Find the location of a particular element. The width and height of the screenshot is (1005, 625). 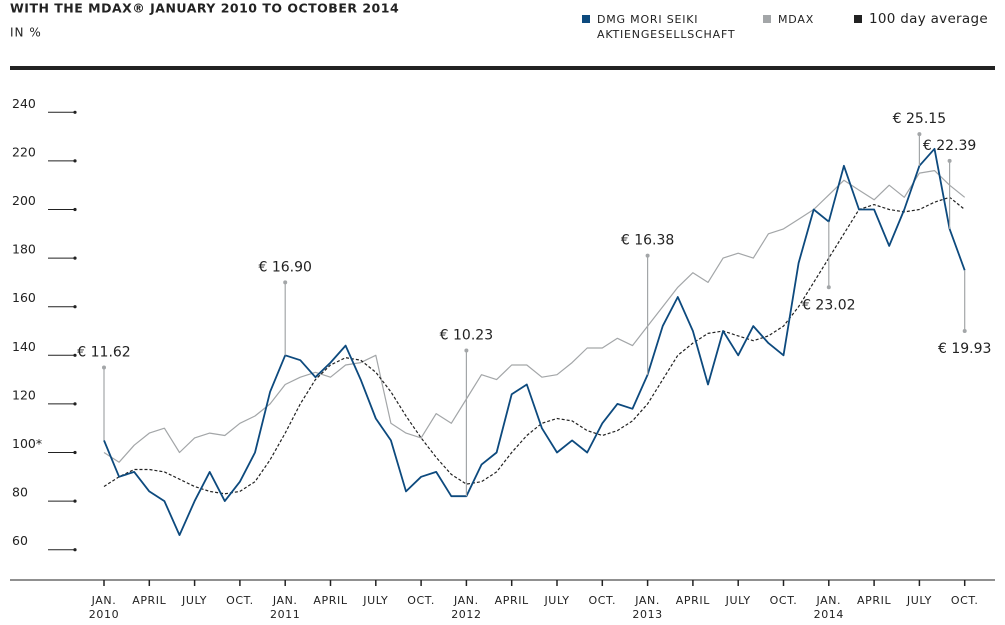

y-tick-label: 60 is located at coordinates (20, 540).